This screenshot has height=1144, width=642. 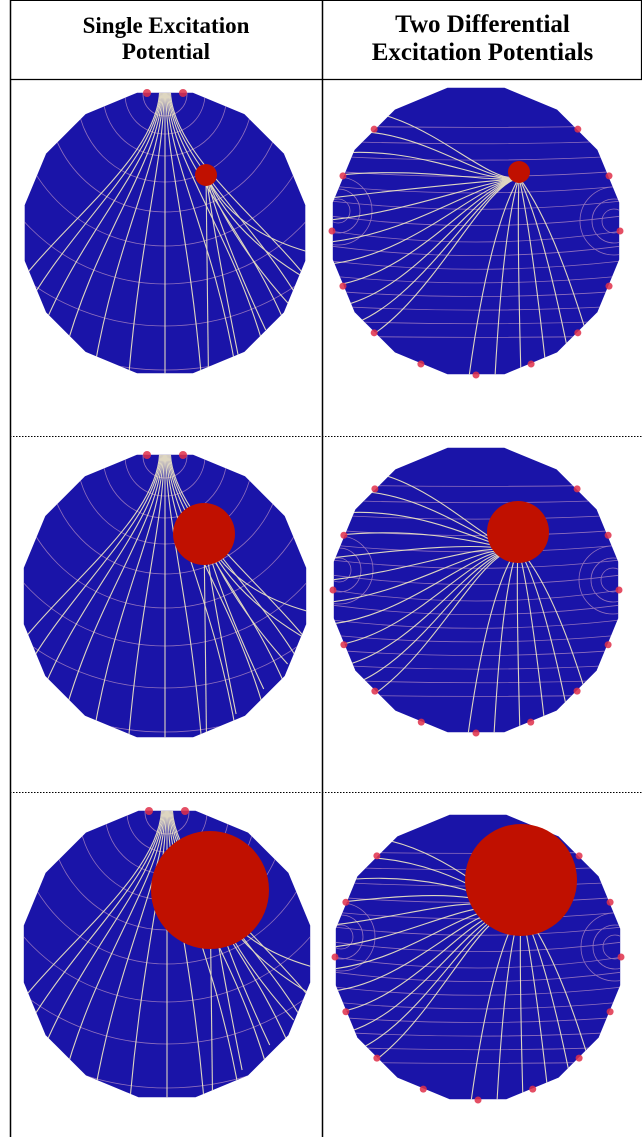 What do you see at coordinates (482, 52) in the screenshot?
I see `column-header-line: Excitation Potentials` at bounding box center [482, 52].